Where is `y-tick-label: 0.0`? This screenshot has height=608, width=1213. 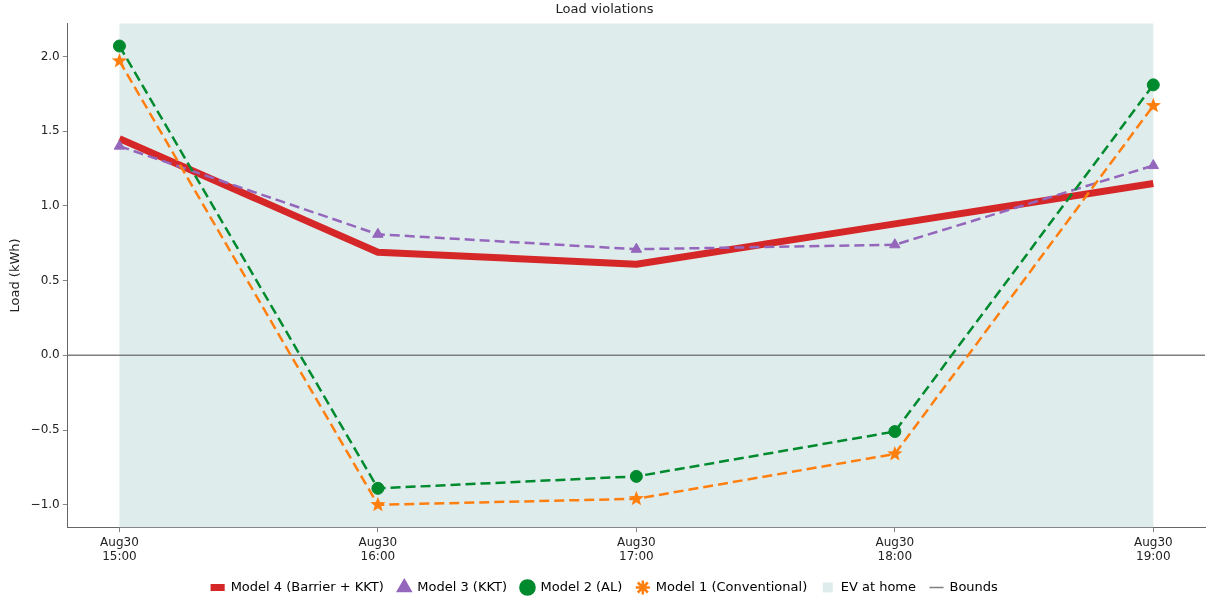 y-tick-label: 0.0 is located at coordinates (50, 354).